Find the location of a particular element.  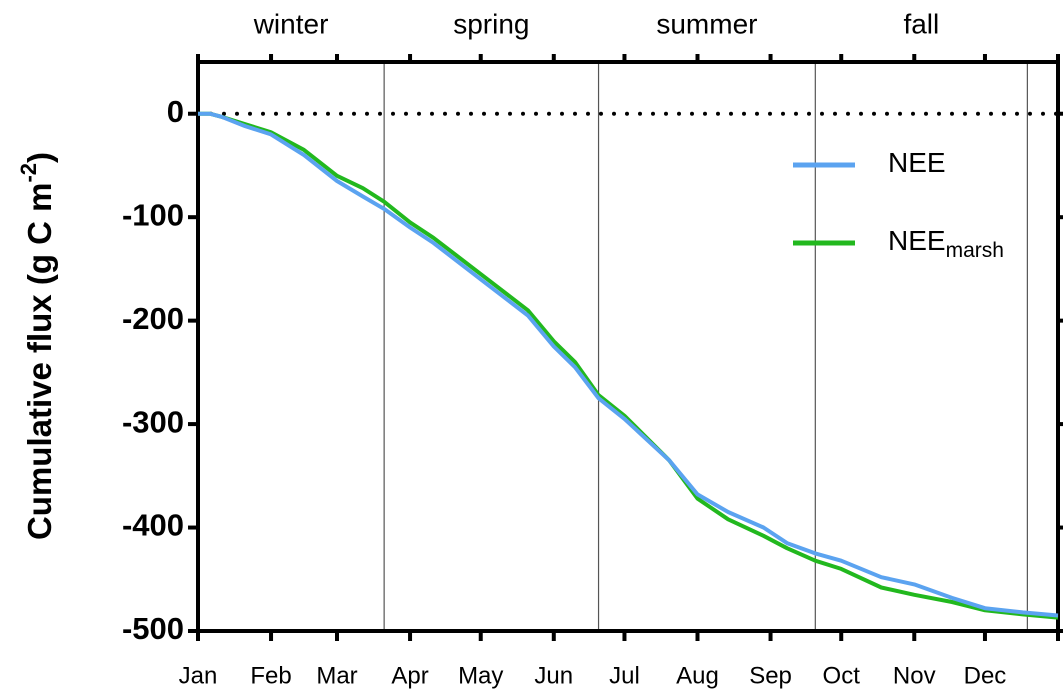

y-tick-label: -400 is located at coordinates (153, 525).